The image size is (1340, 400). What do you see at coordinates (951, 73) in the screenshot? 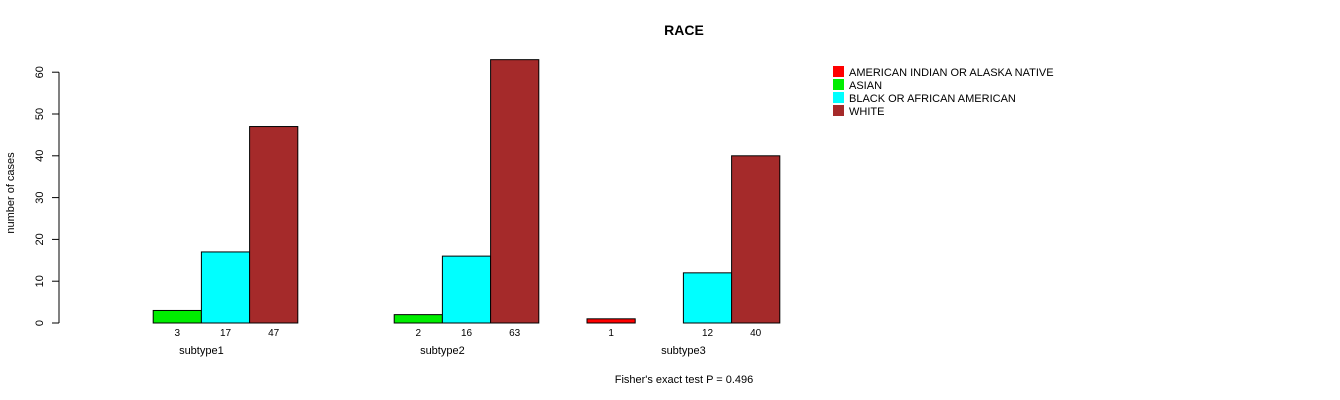
I see `legend-label: AMERICAN INDIAN OR ALASKA NATIVE` at bounding box center [951, 73].